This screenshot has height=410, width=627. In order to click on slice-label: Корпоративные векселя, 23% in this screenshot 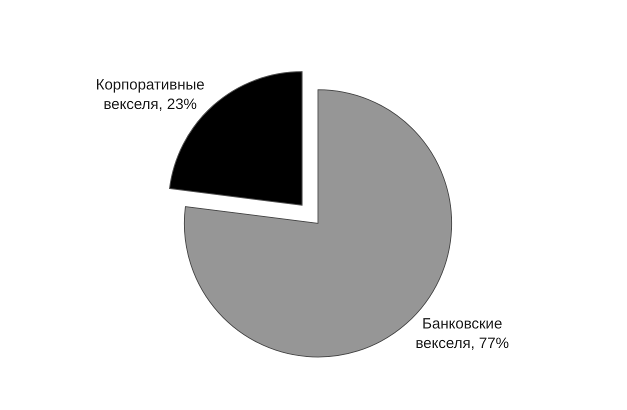, I will do `click(150, 95)`.